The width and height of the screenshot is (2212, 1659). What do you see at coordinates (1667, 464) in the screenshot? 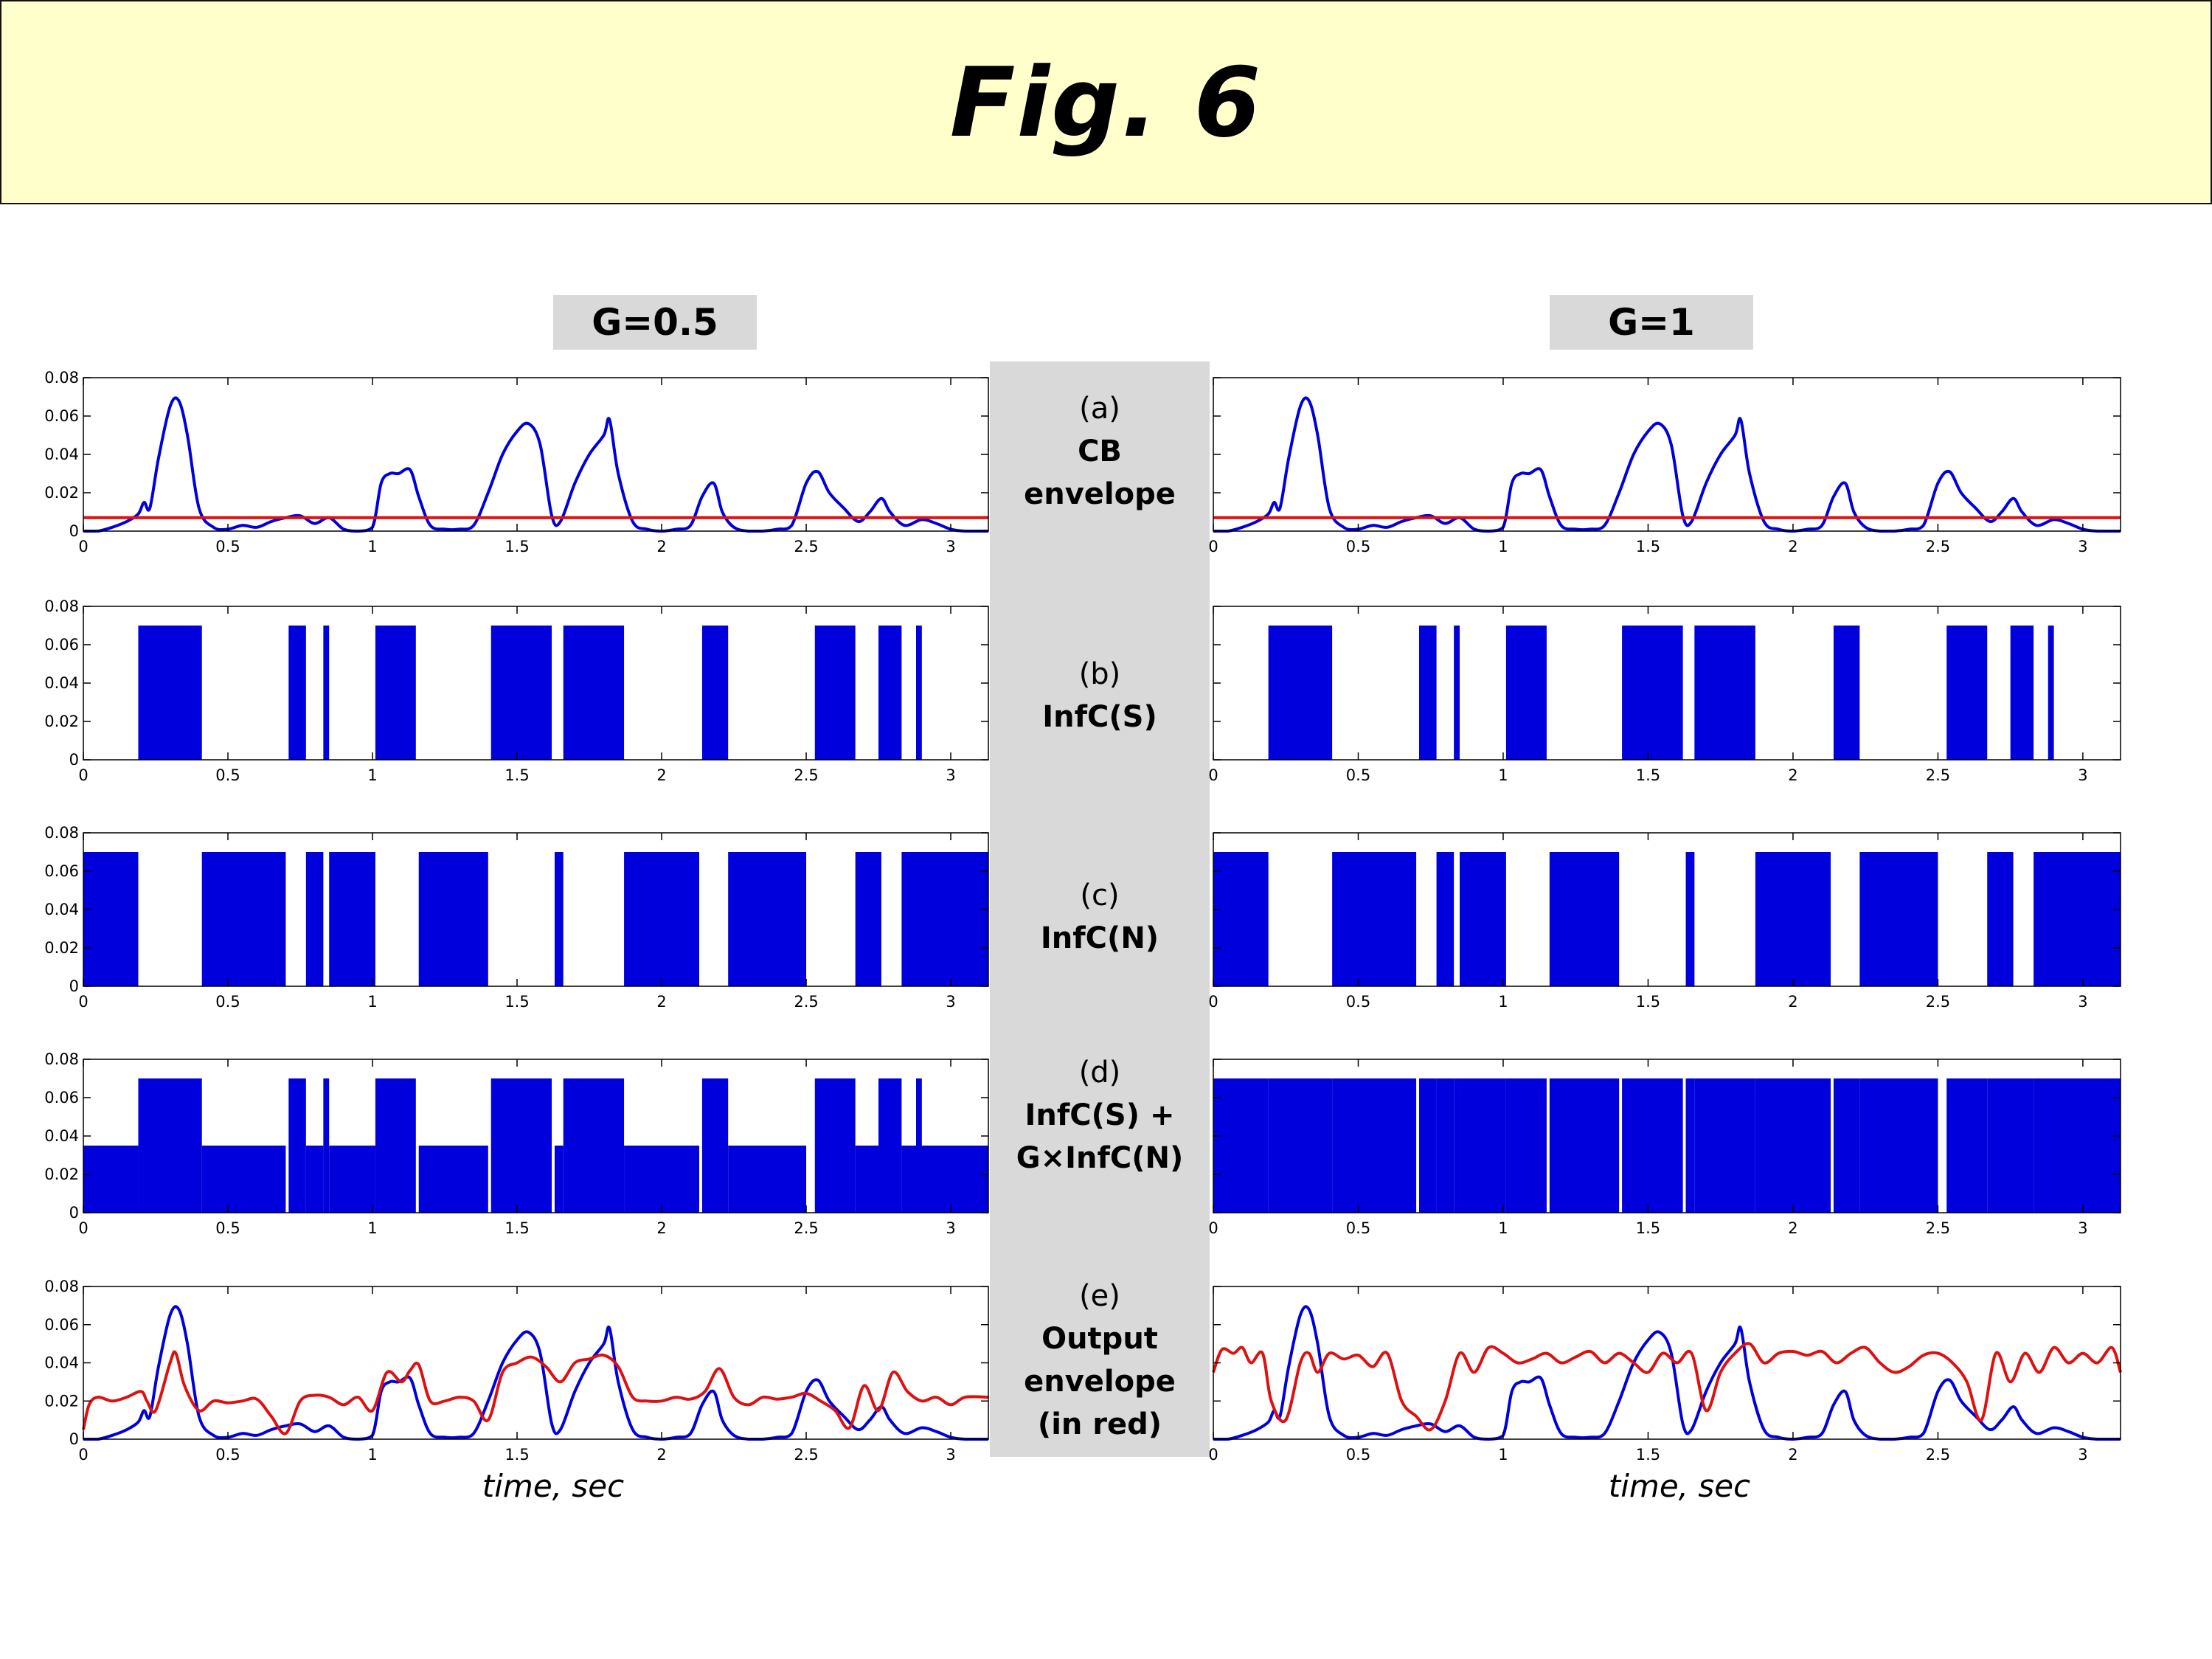
I see `envelope-line-g1-a` at bounding box center [1667, 464].